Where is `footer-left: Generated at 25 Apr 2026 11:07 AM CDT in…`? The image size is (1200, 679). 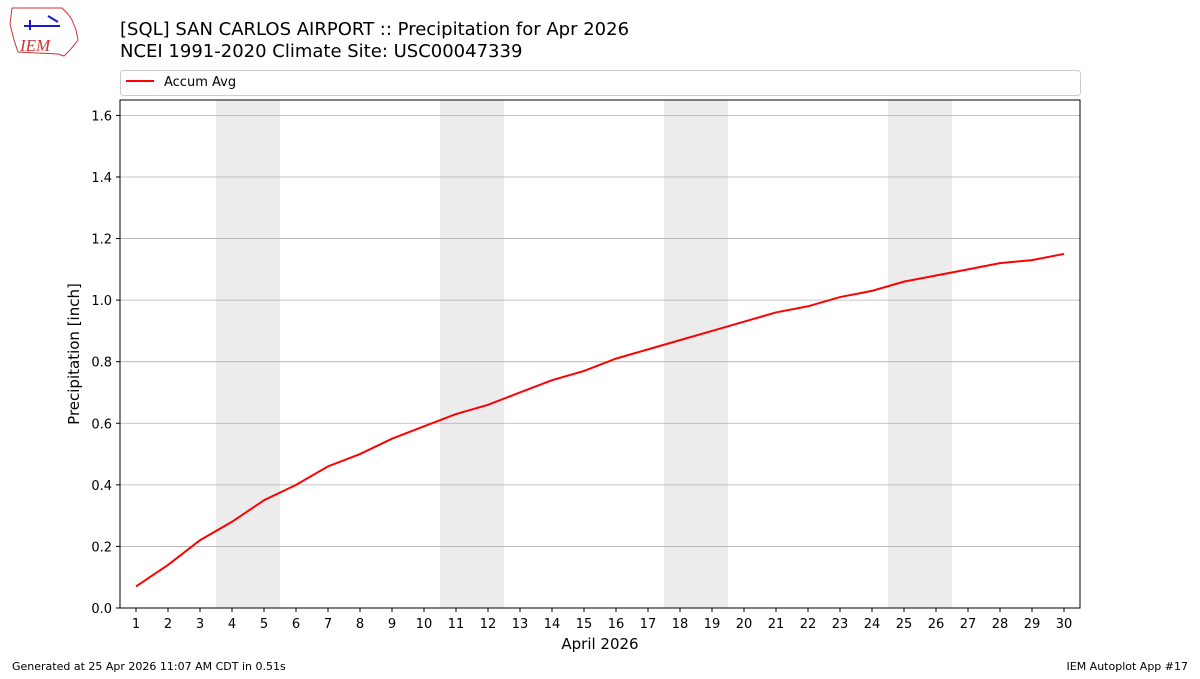
footer-left: Generated at 25 Apr 2026 11:07 AM CDT in… is located at coordinates (149, 666).